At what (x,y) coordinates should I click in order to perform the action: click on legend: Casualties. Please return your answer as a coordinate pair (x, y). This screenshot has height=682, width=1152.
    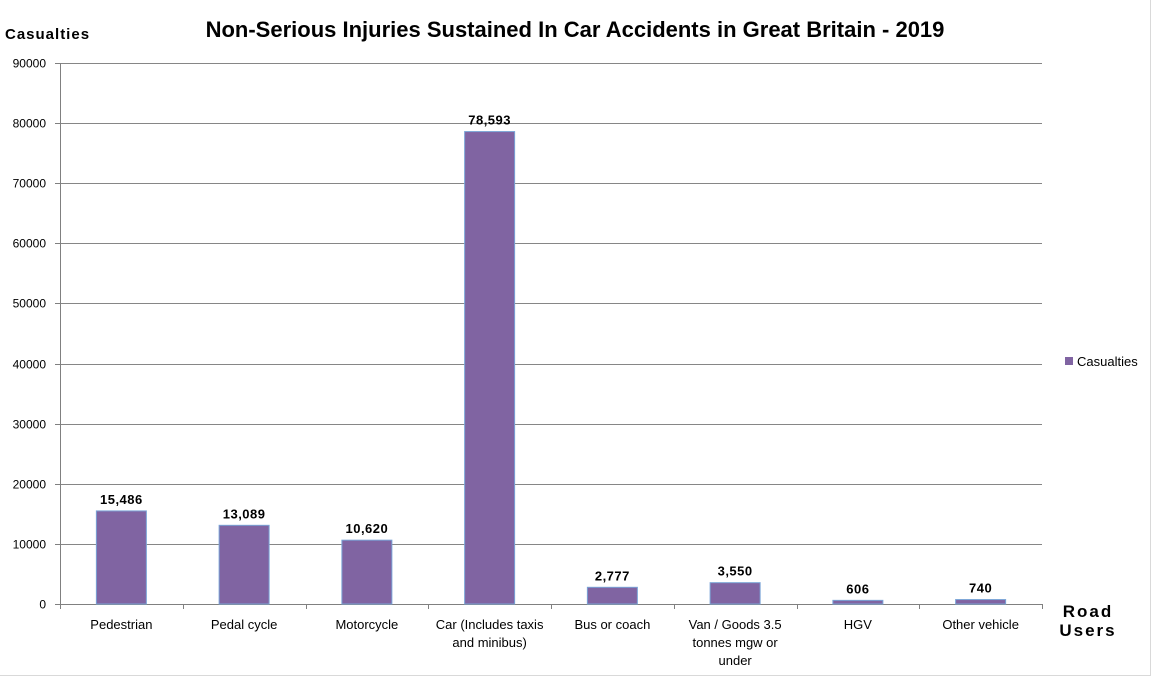
    Looking at the image, I should click on (1101, 361).